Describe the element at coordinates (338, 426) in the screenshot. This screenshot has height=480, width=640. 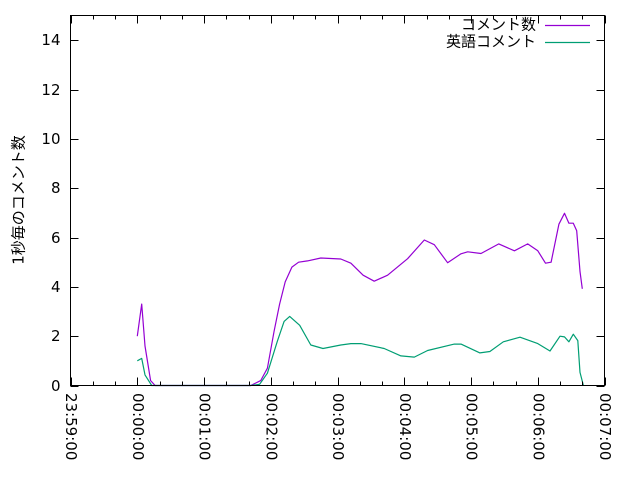
I see `x-tick-label: 00:03:00` at that location.